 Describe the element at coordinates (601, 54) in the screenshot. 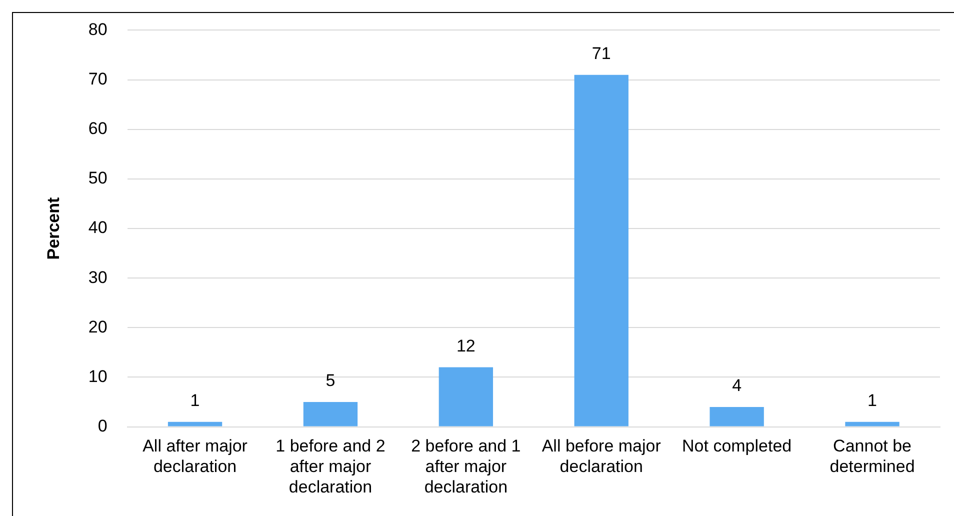

I see `data-label: 71` at that location.